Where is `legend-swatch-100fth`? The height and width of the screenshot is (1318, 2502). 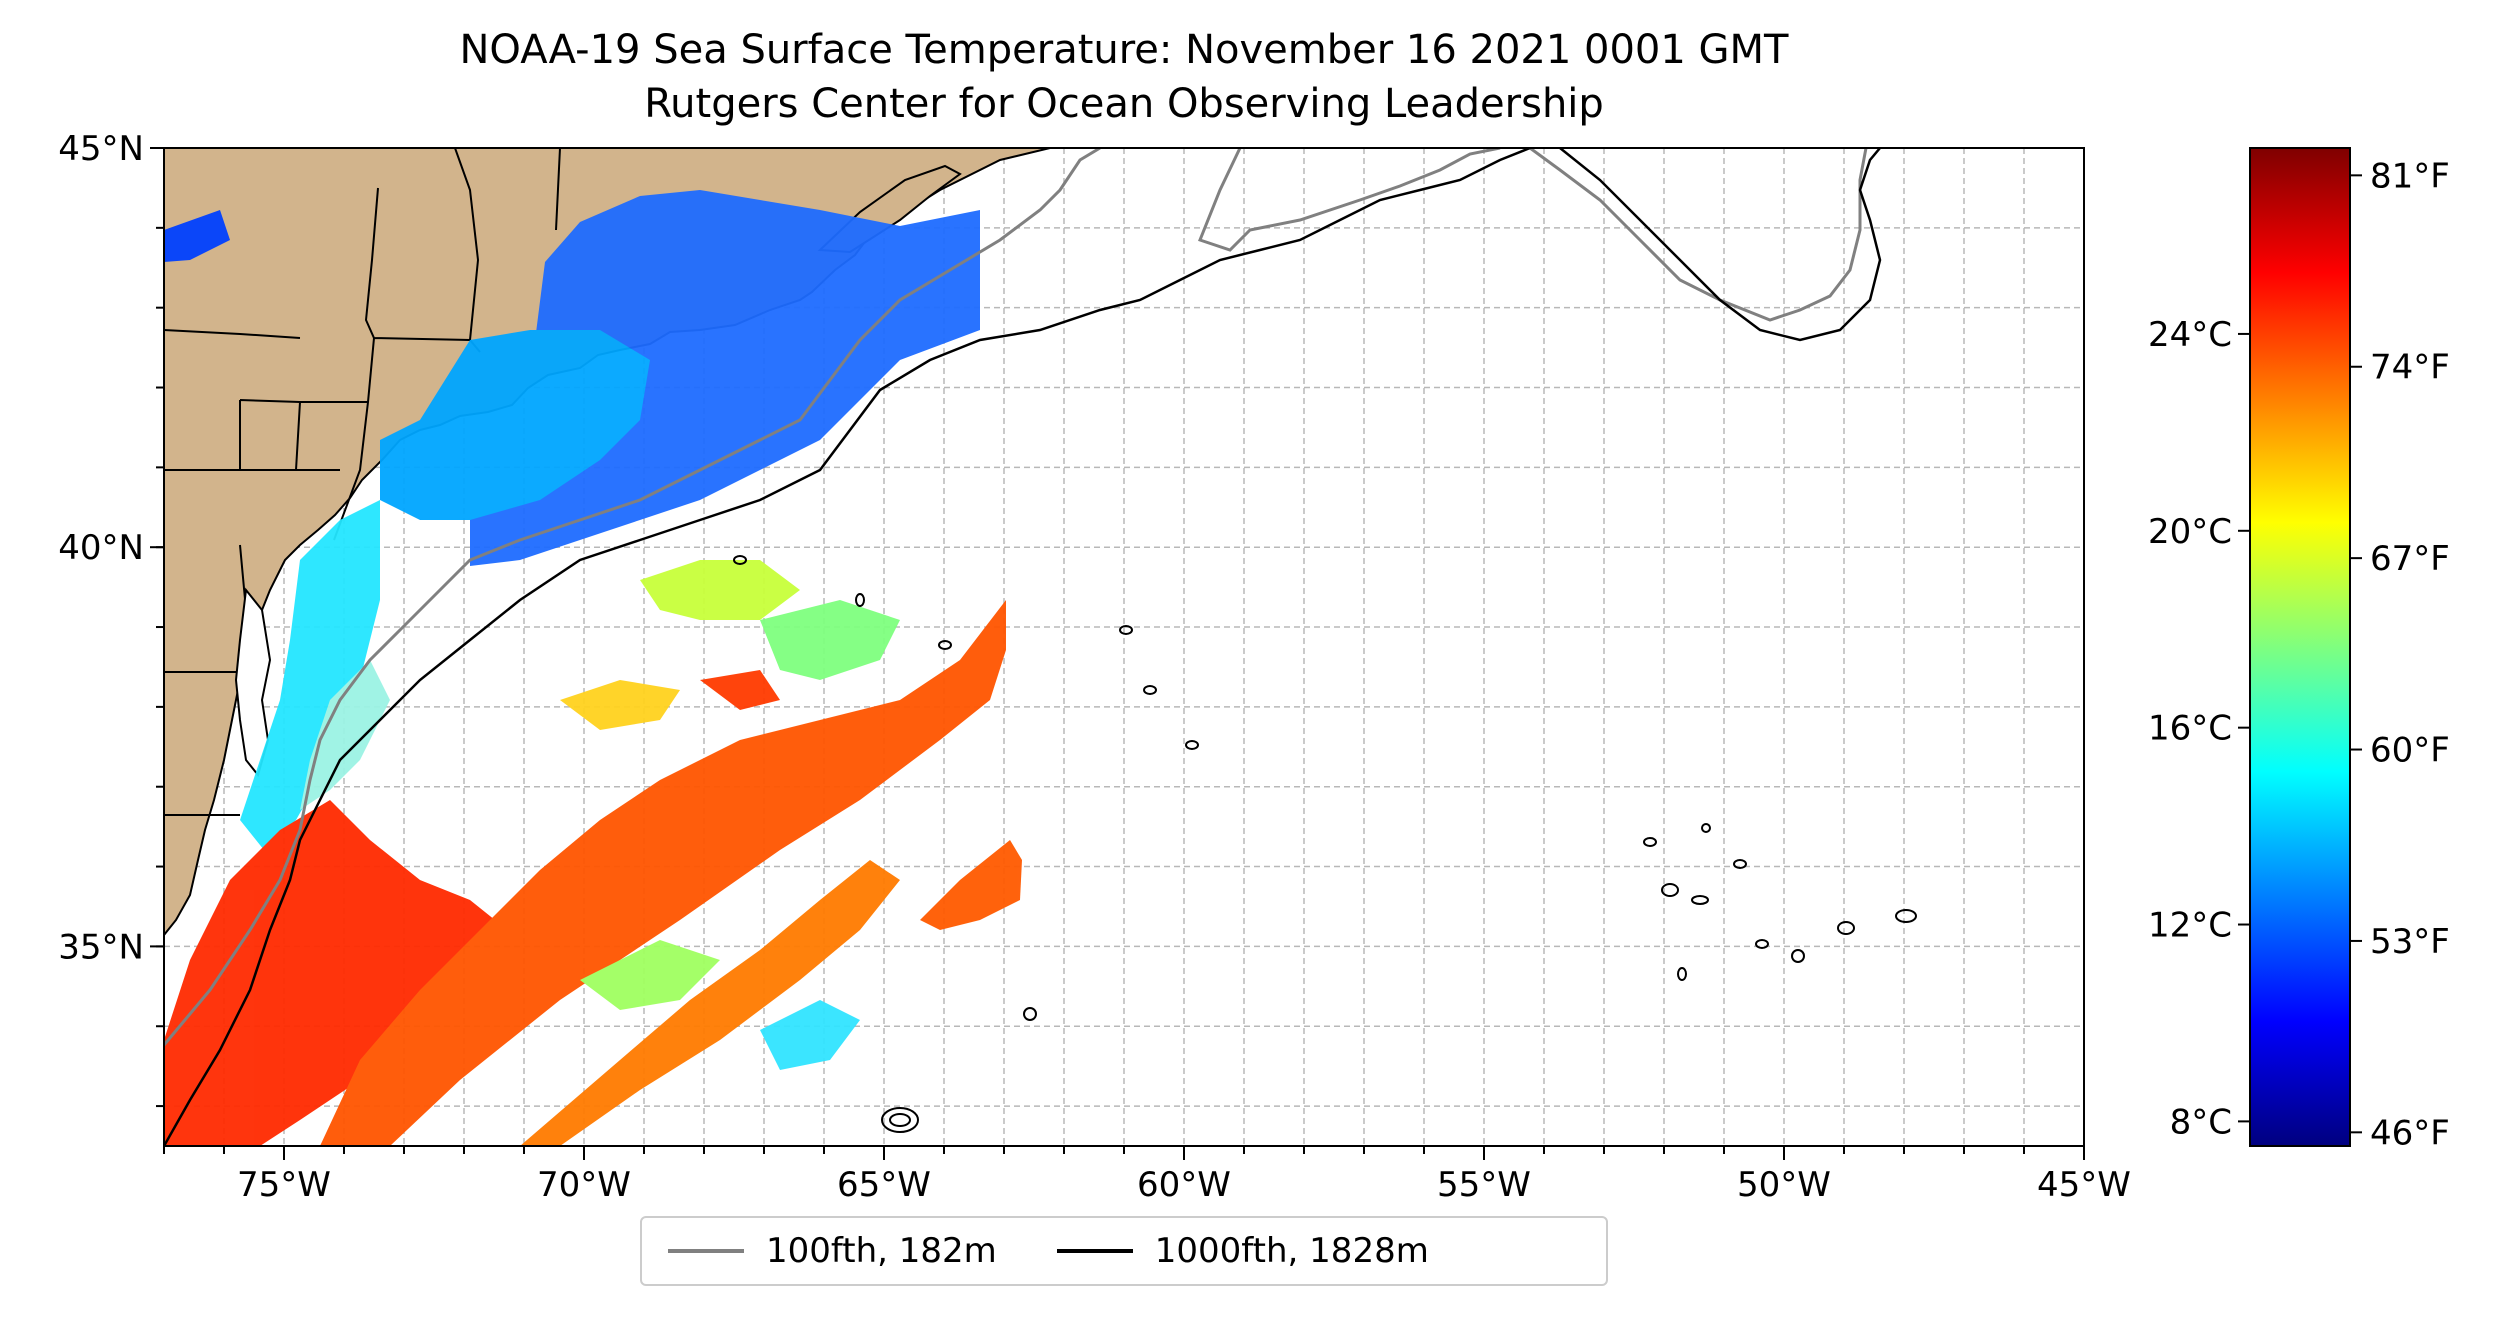 legend-swatch-100fth is located at coordinates (706, 1251).